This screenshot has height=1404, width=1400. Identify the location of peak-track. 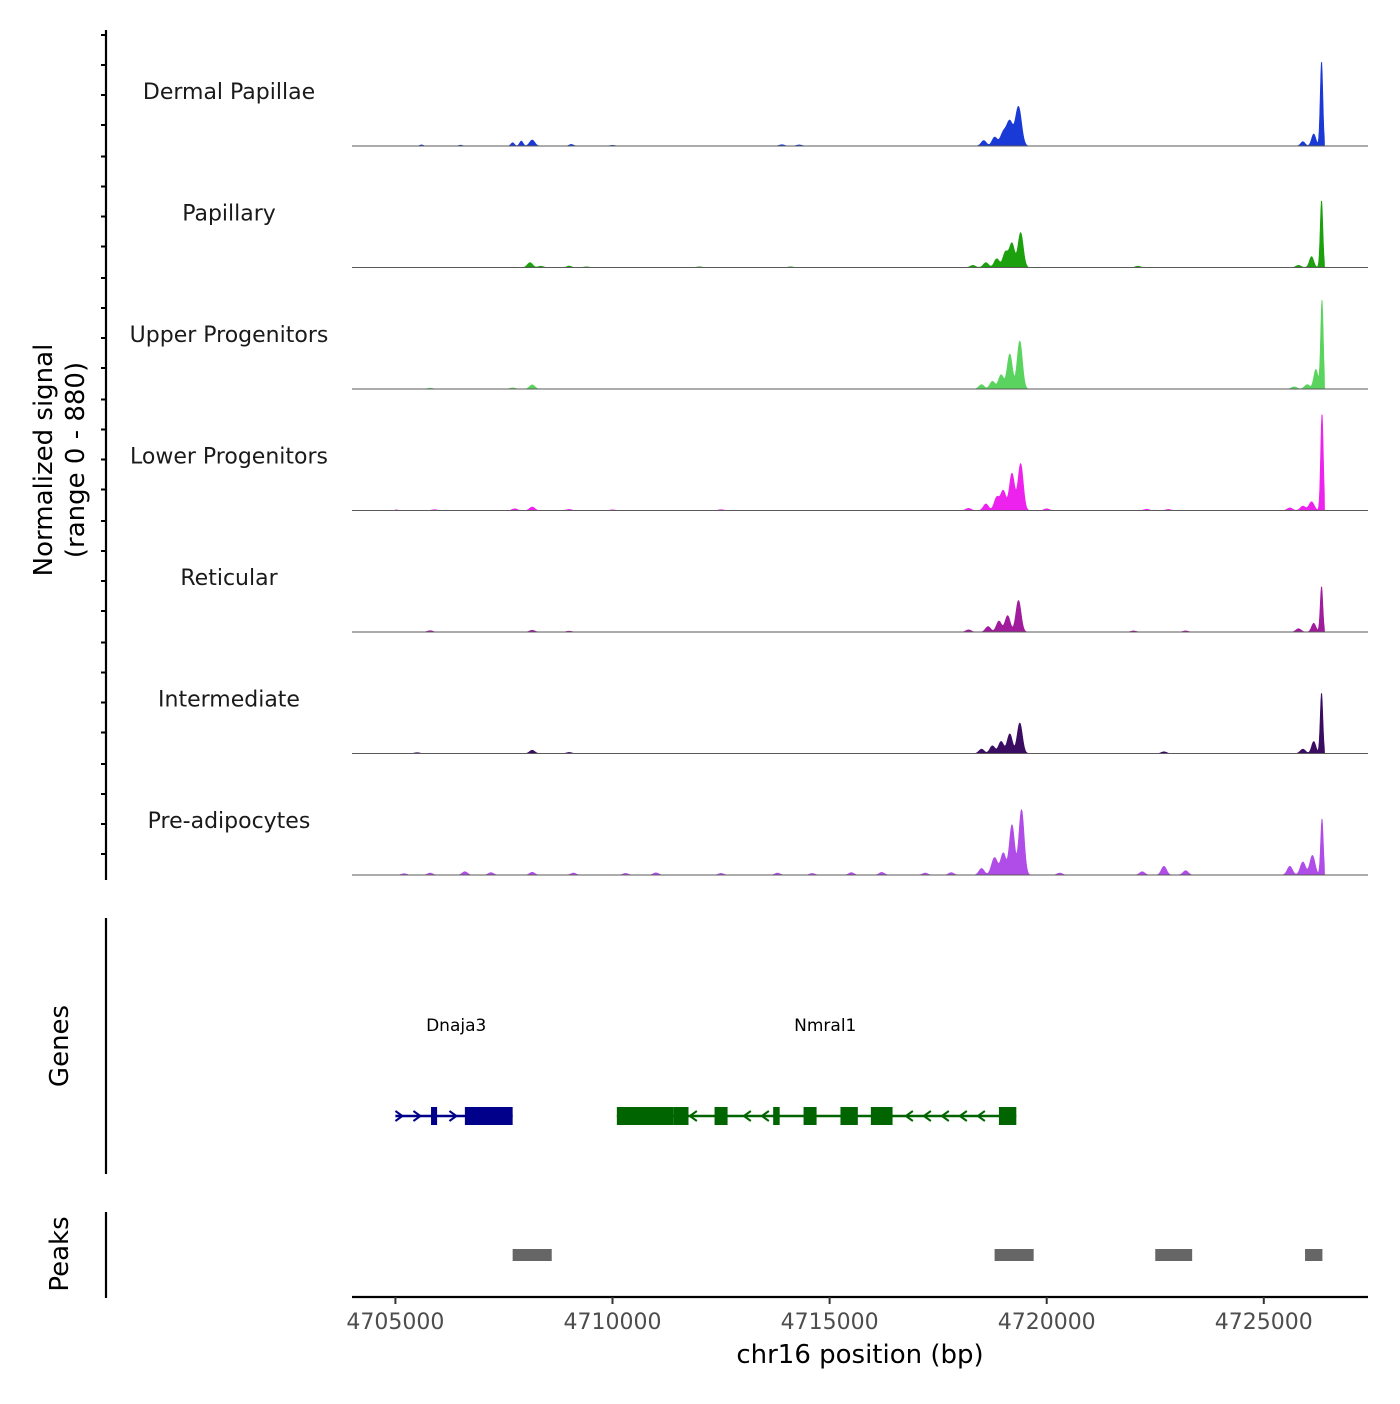
(713, 1255).